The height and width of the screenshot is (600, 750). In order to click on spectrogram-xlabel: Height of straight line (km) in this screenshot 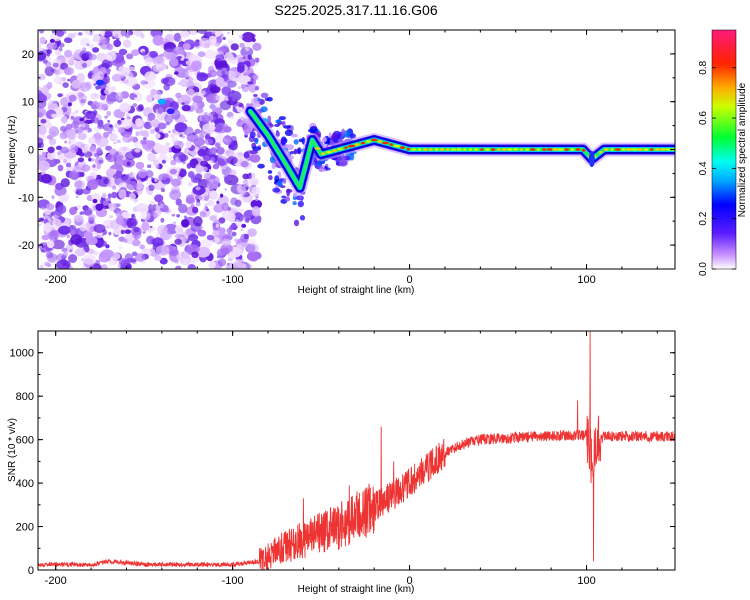, I will do `click(356, 290)`.